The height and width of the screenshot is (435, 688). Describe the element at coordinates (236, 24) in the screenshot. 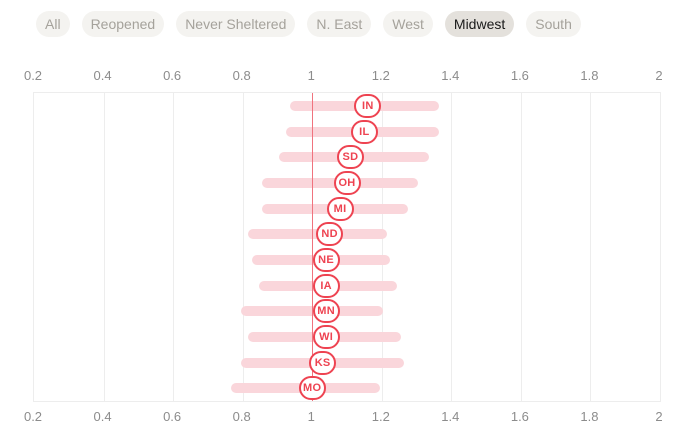

I see `filter-pill-never-sheltered: Never Sheltered` at that location.